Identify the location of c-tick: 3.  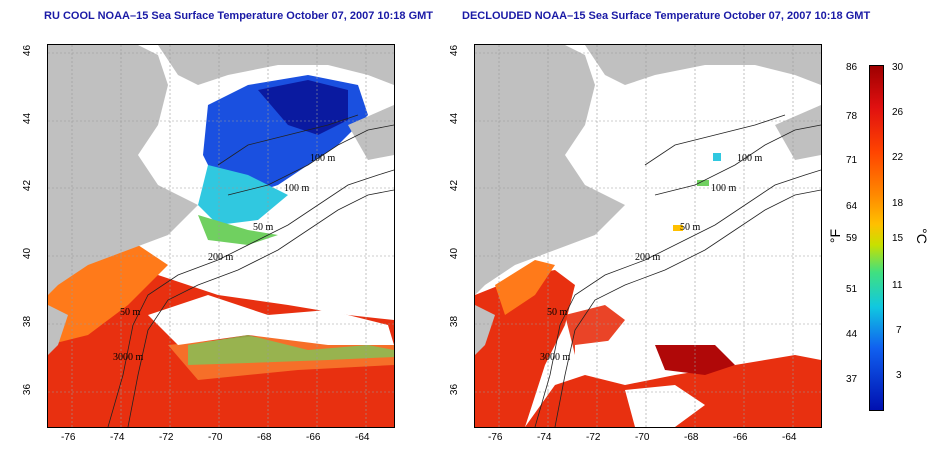
(899, 375).